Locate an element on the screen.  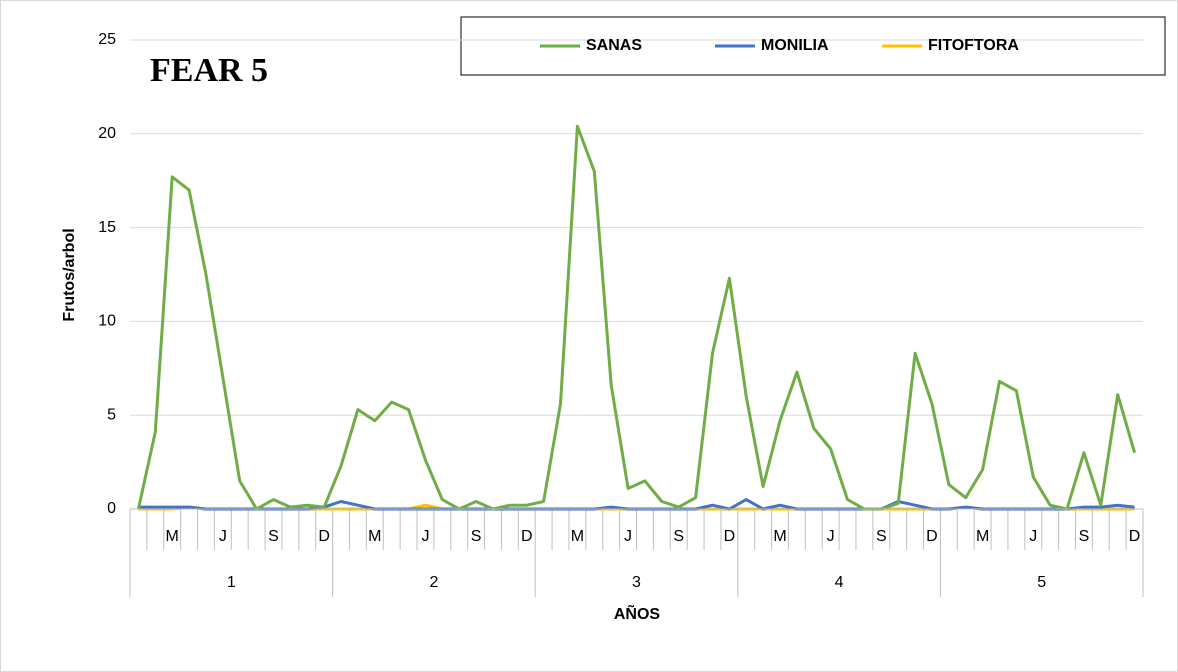
legend-label: SANAS is located at coordinates (614, 45).